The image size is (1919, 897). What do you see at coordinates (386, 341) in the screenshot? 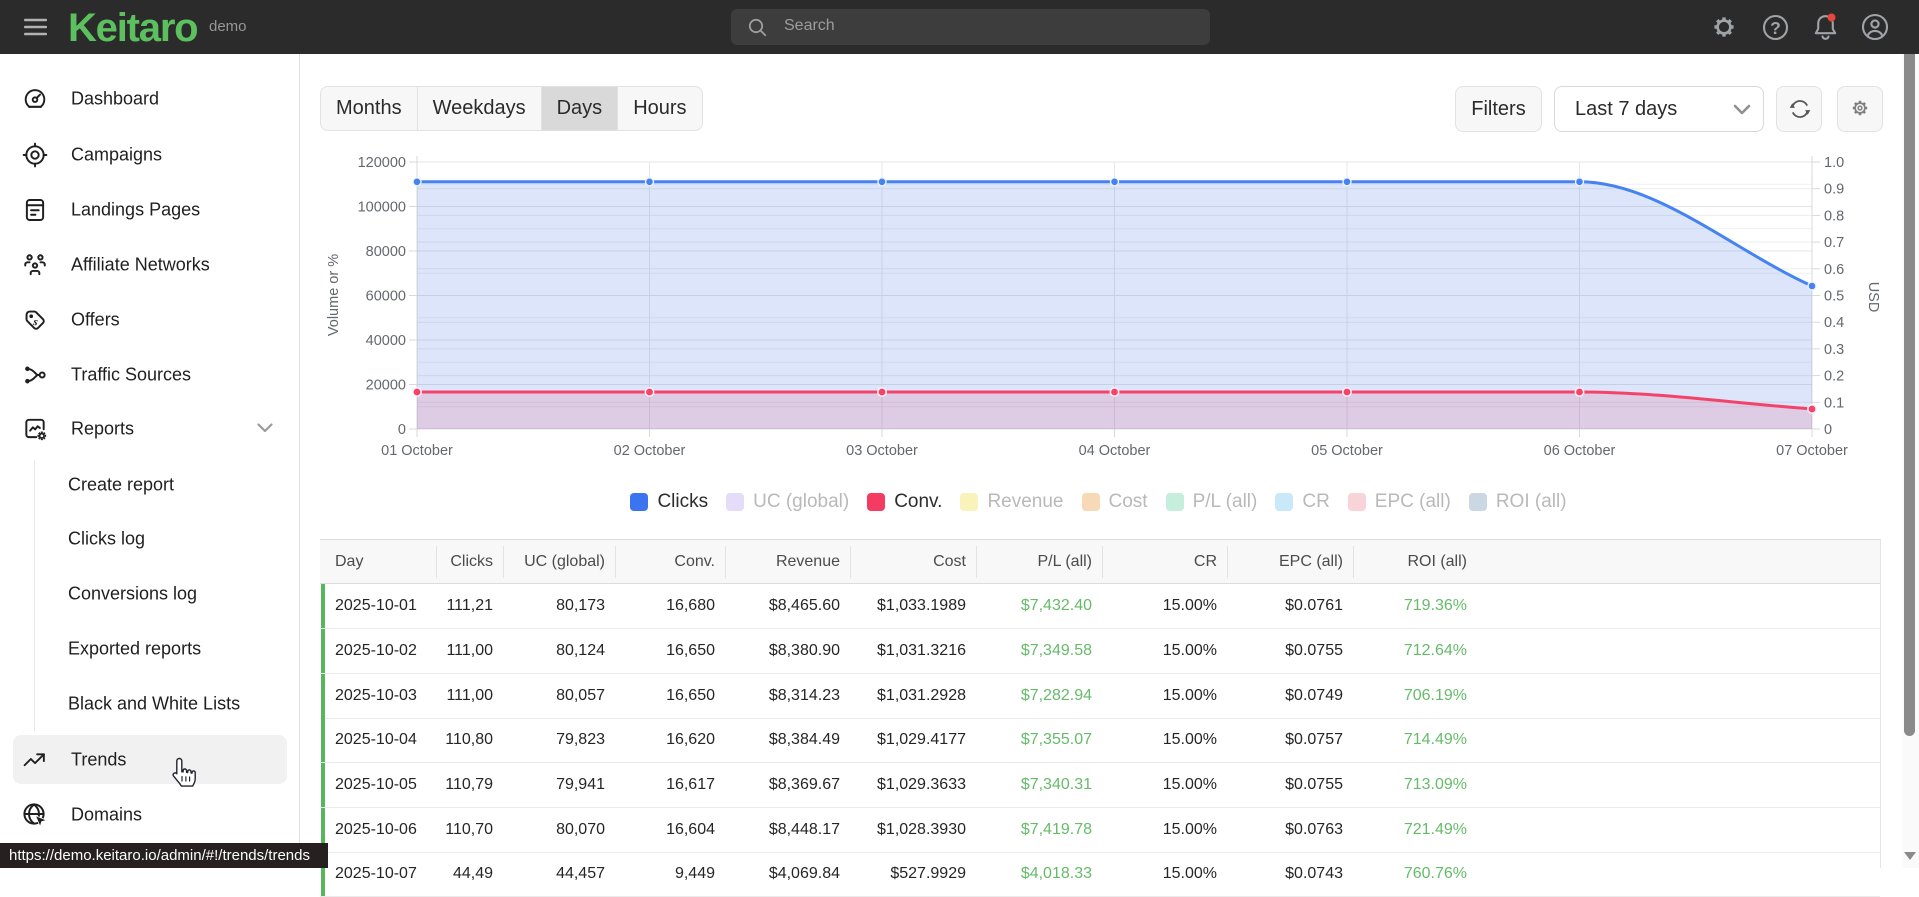
I see `svg-text: 40000` at bounding box center [386, 341].